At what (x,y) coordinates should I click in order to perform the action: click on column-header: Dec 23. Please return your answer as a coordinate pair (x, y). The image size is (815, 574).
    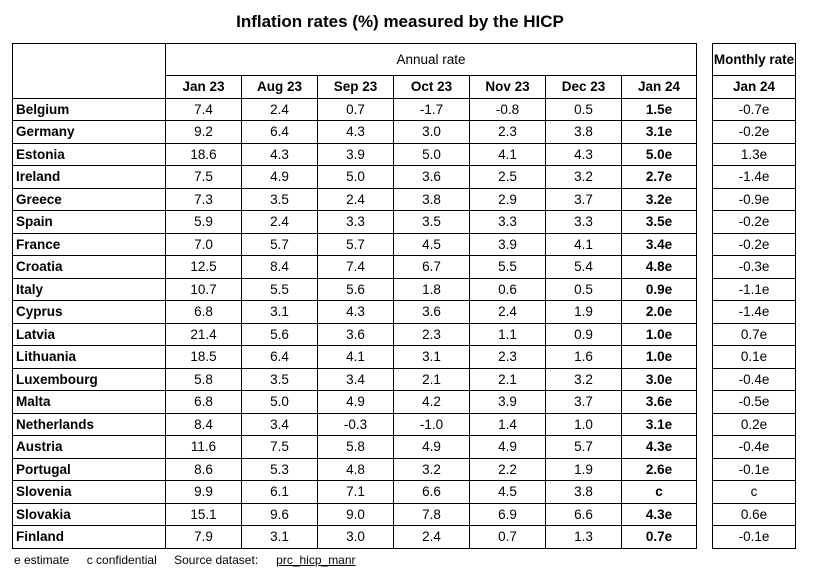
    Looking at the image, I should click on (583, 87).